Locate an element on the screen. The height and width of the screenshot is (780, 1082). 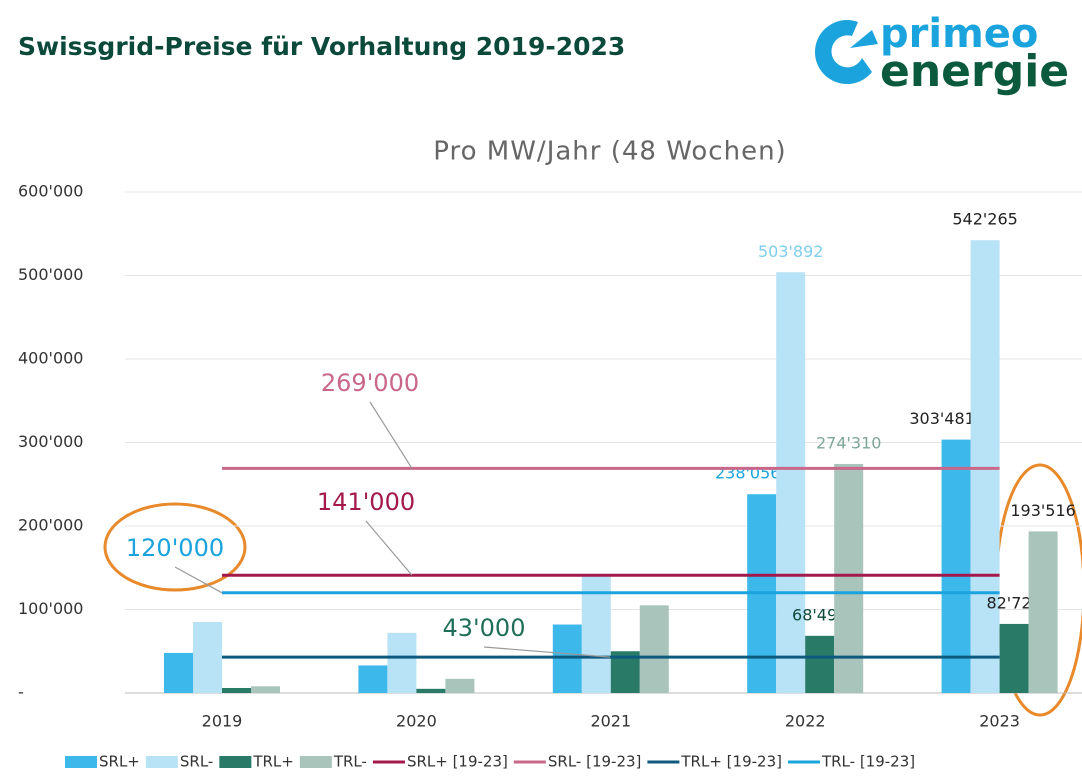
data-label: 503'892 is located at coordinates (790, 251).